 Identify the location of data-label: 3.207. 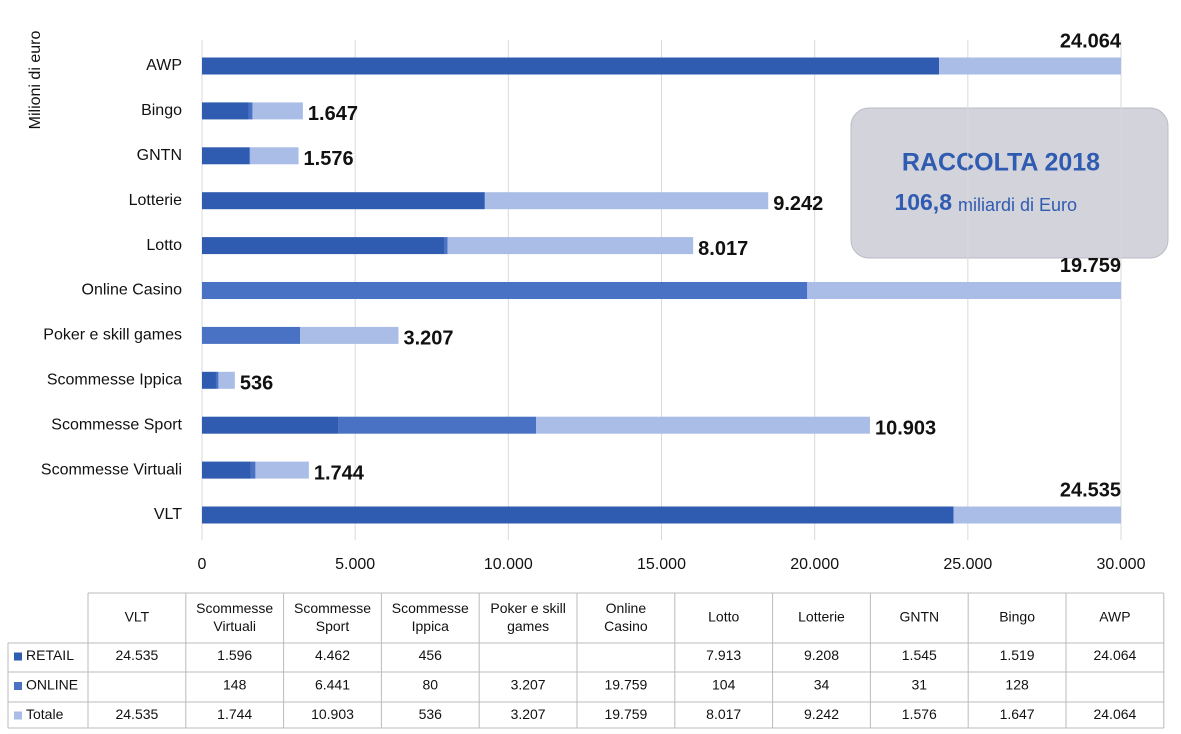
(428, 339).